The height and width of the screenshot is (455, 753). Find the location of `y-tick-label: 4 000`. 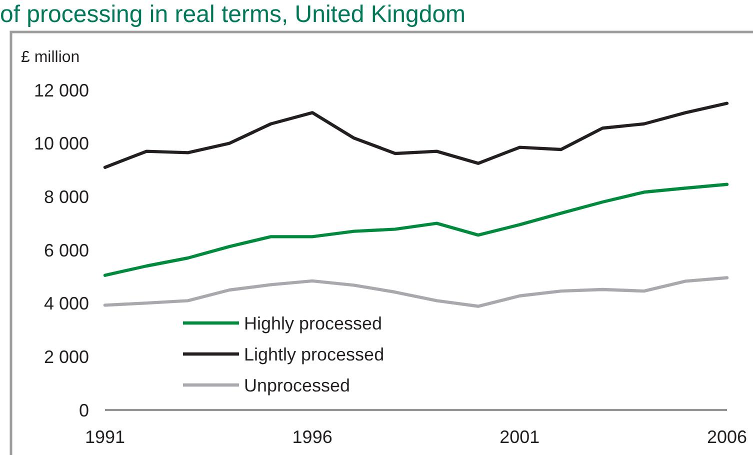

y-tick-label: 4 000 is located at coordinates (66, 304).